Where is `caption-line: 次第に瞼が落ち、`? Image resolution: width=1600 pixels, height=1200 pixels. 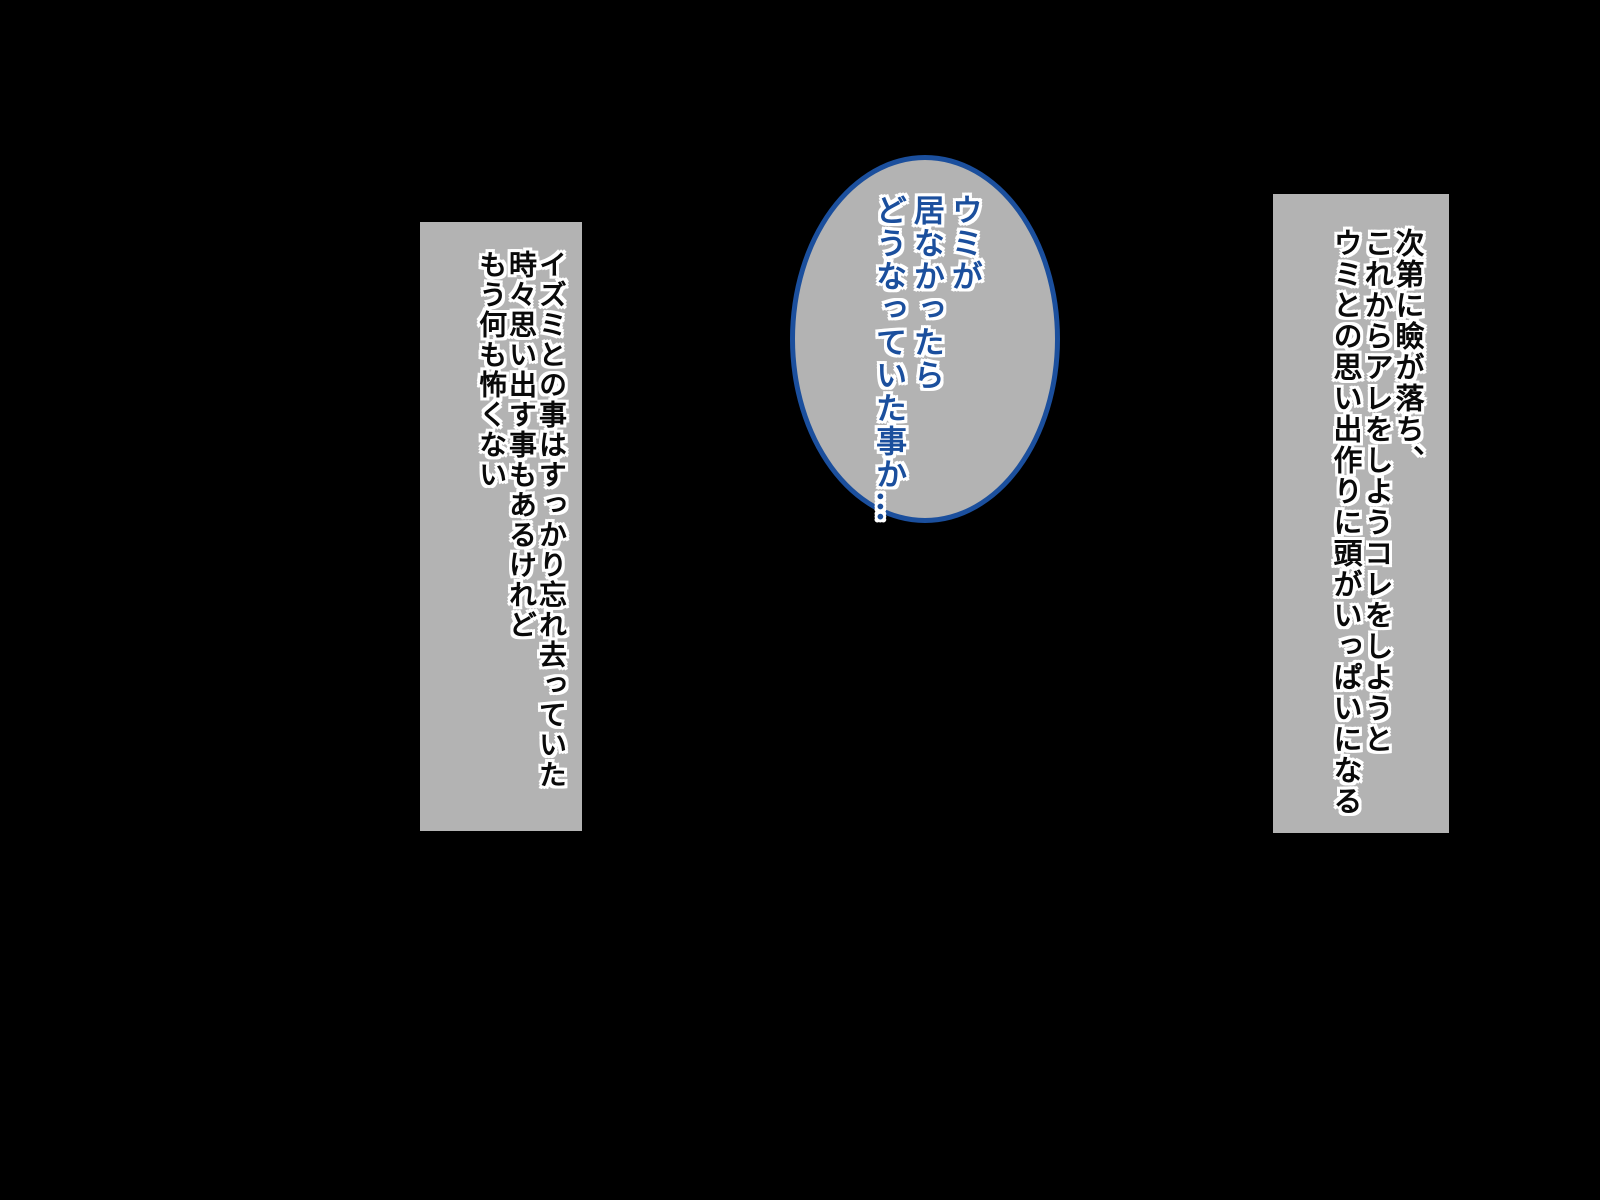
caption-line: 次第に瞼が落ち、 is located at coordinates (1408, 352).